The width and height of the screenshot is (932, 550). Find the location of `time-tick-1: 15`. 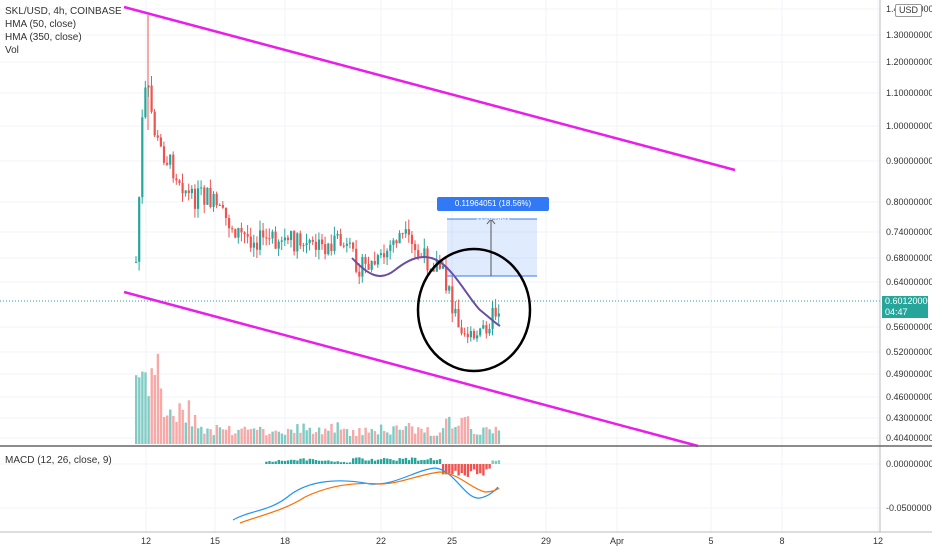

time-tick-1: 15 is located at coordinates (215, 541).